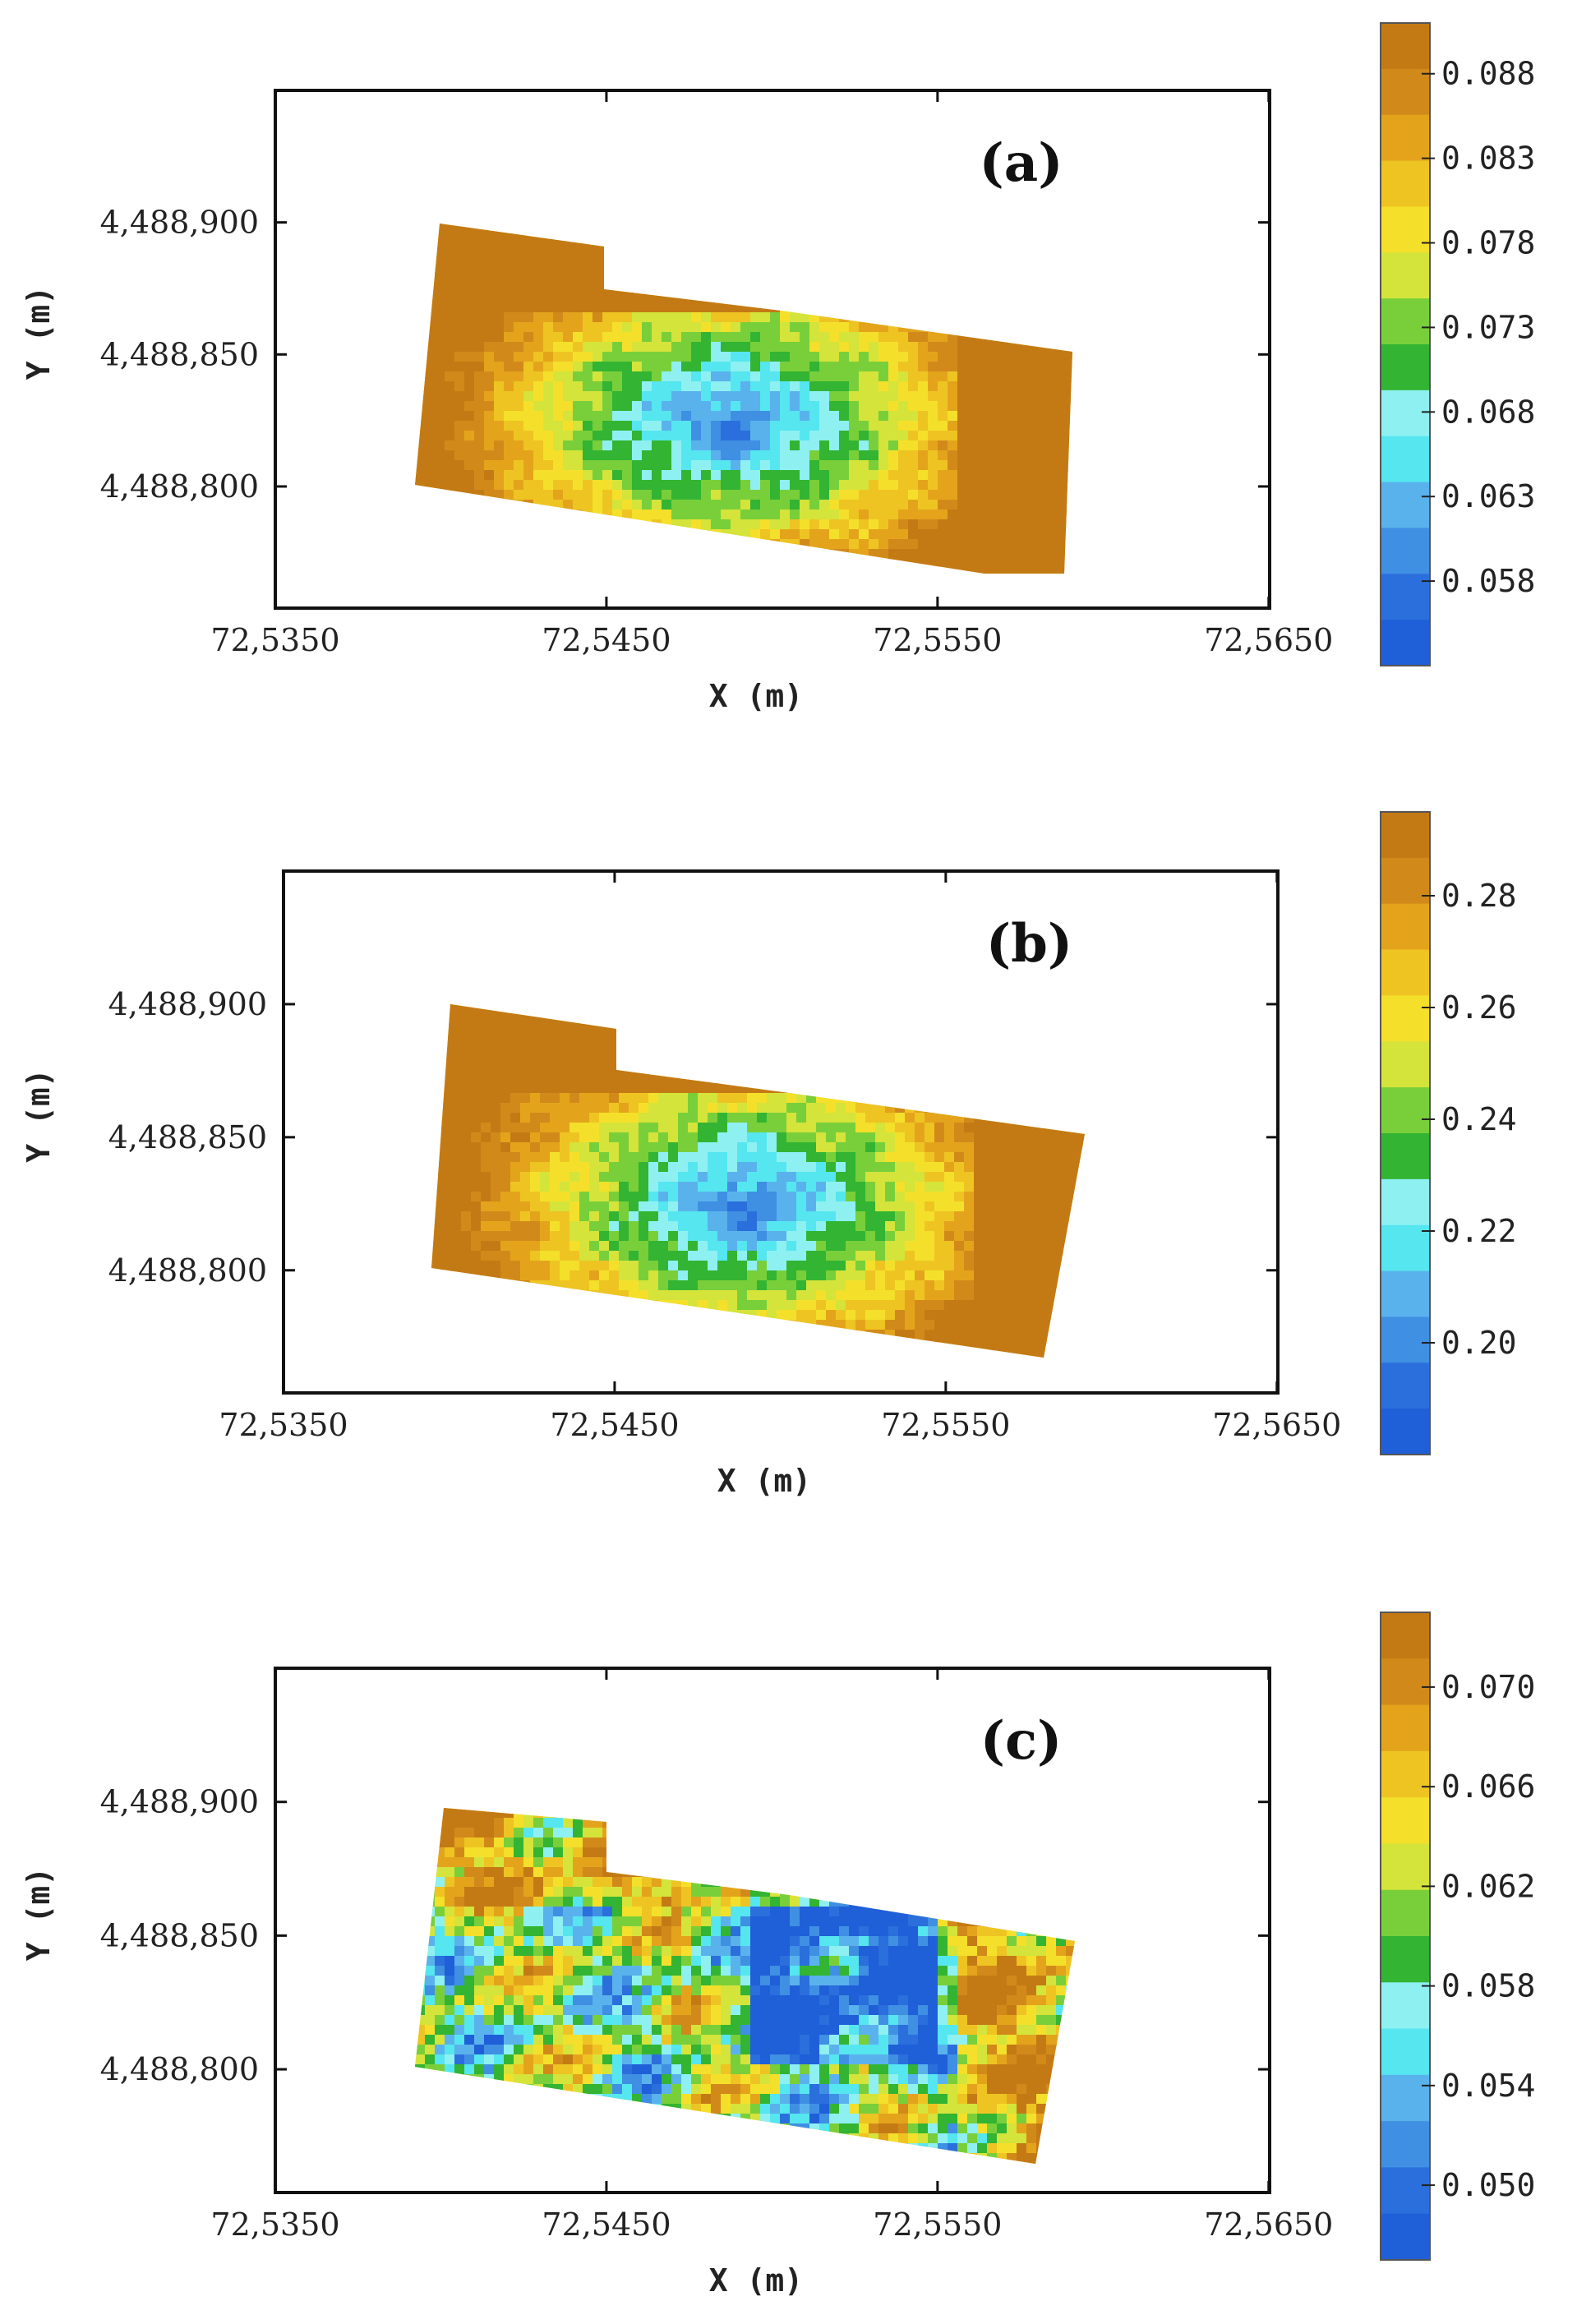  Describe the element at coordinates (1488, 2086) in the screenshot. I see `colorbar-tick-label: 0.054` at that location.